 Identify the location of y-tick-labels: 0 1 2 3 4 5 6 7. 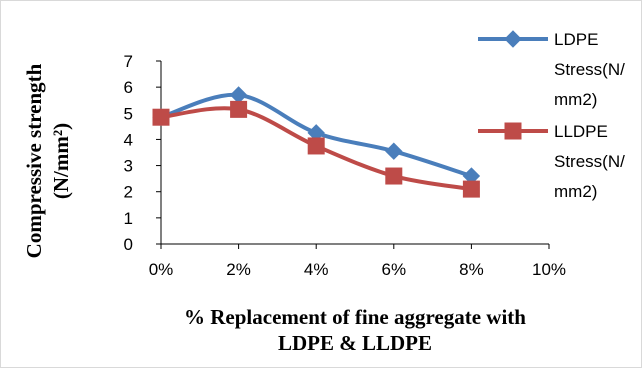
(142, 153).